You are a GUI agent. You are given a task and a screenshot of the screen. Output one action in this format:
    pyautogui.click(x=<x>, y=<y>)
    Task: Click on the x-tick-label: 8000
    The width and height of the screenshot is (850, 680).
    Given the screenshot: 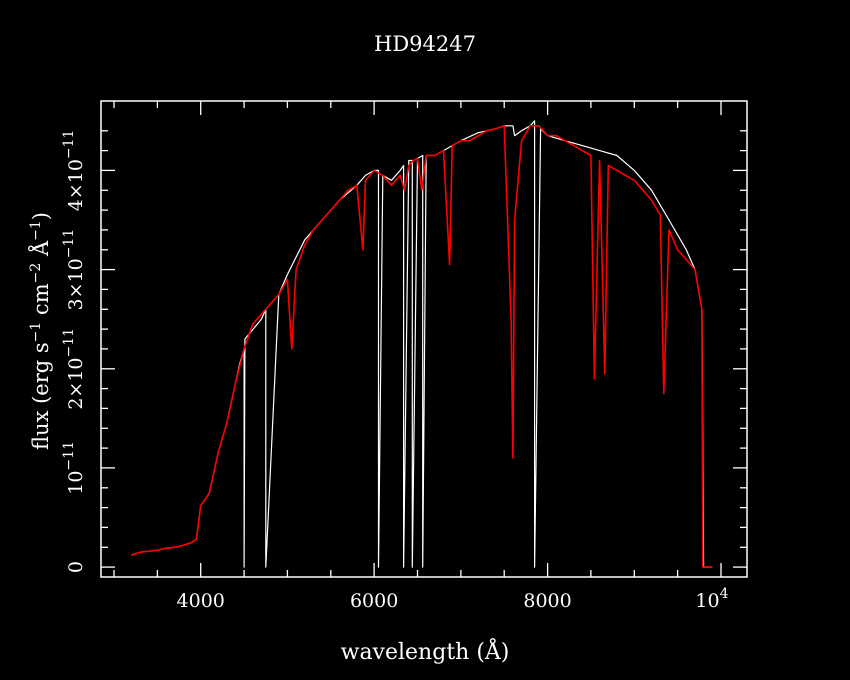 What is the action you would take?
    pyautogui.click(x=547, y=601)
    